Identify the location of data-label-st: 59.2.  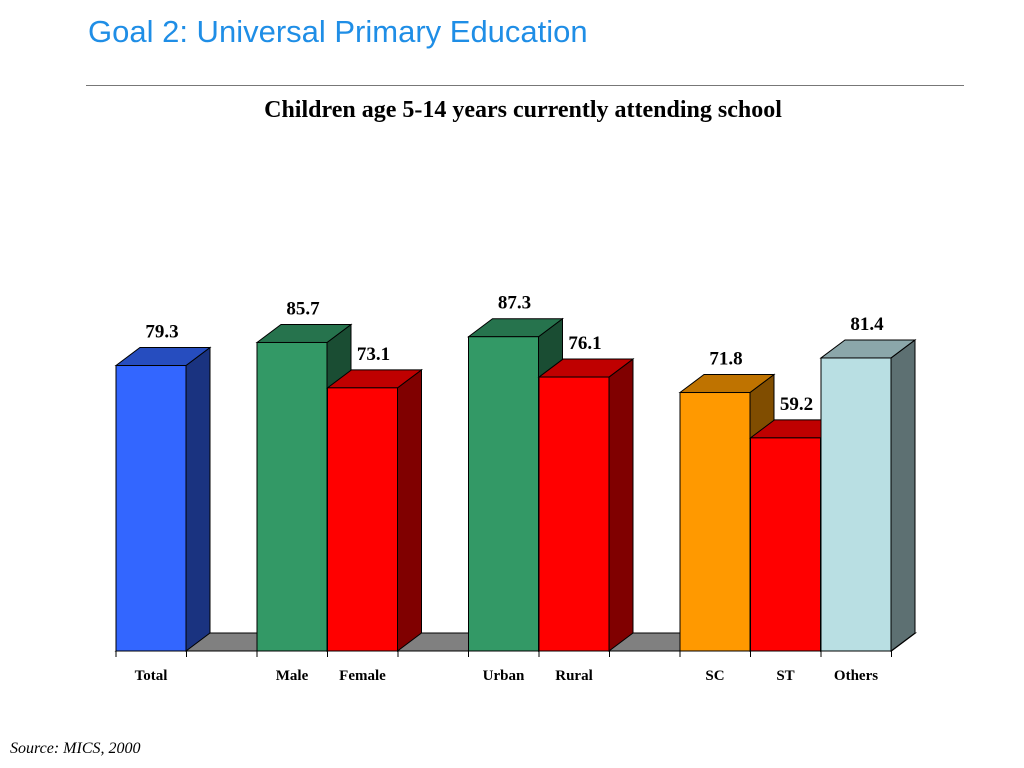
(796, 404).